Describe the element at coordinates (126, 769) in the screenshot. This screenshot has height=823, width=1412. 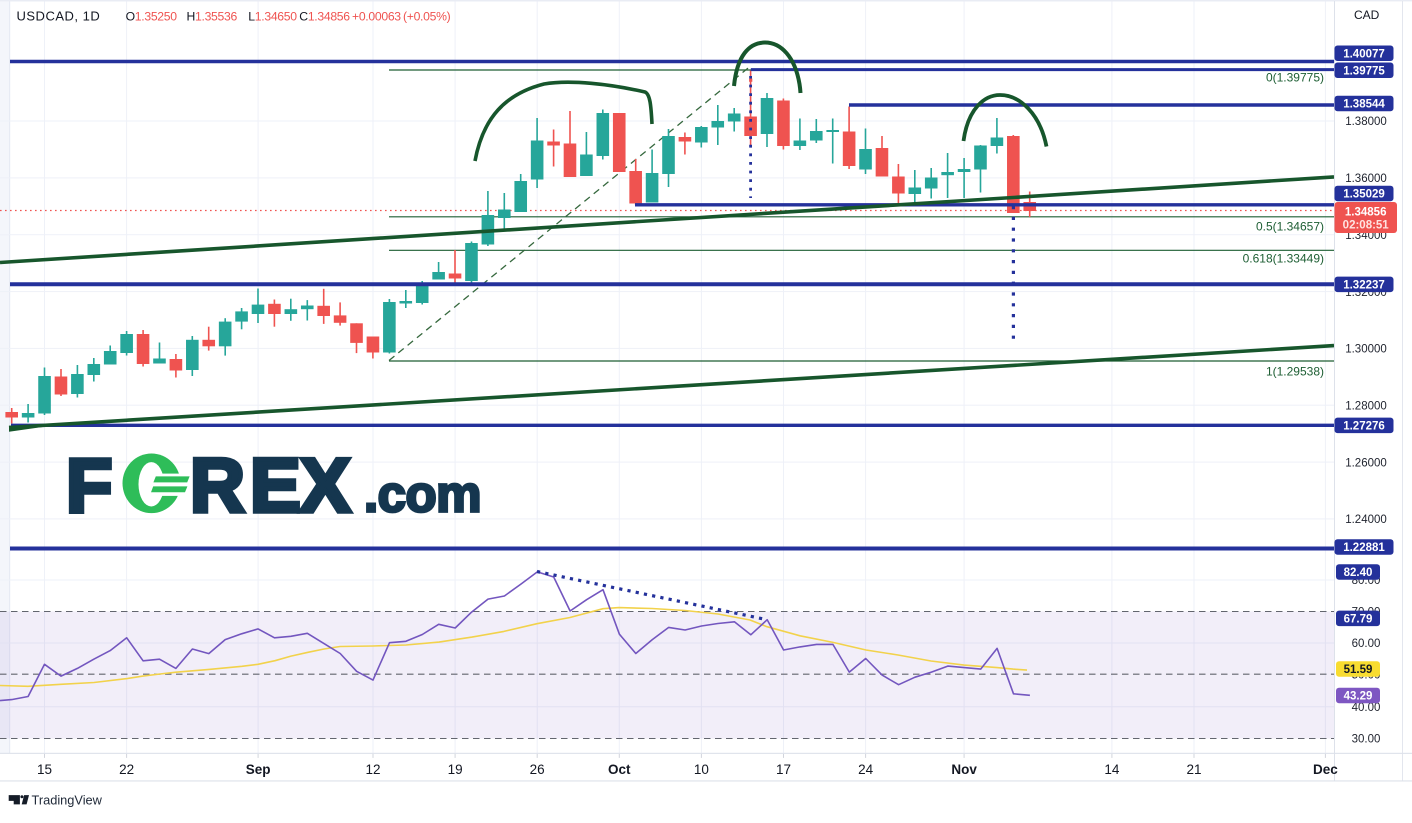
I see `svg-text: 22` at that location.